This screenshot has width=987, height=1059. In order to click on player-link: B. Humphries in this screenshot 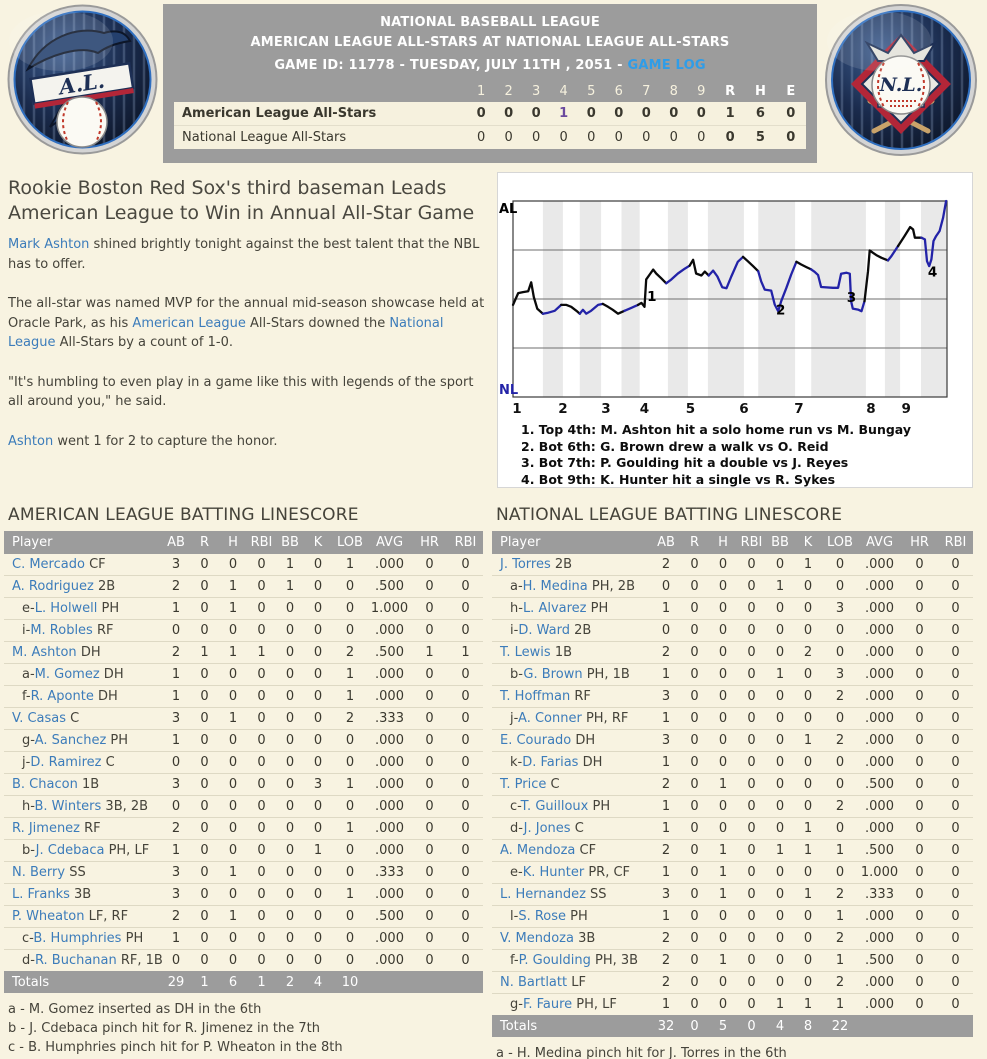, I will do `click(77, 938)`.